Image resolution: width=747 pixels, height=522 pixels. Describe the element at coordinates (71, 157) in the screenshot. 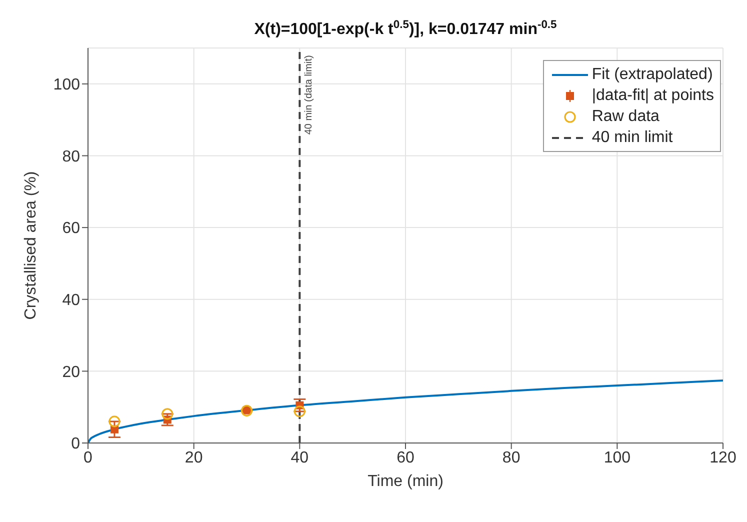

I see `y-tick-label: 80` at that location.